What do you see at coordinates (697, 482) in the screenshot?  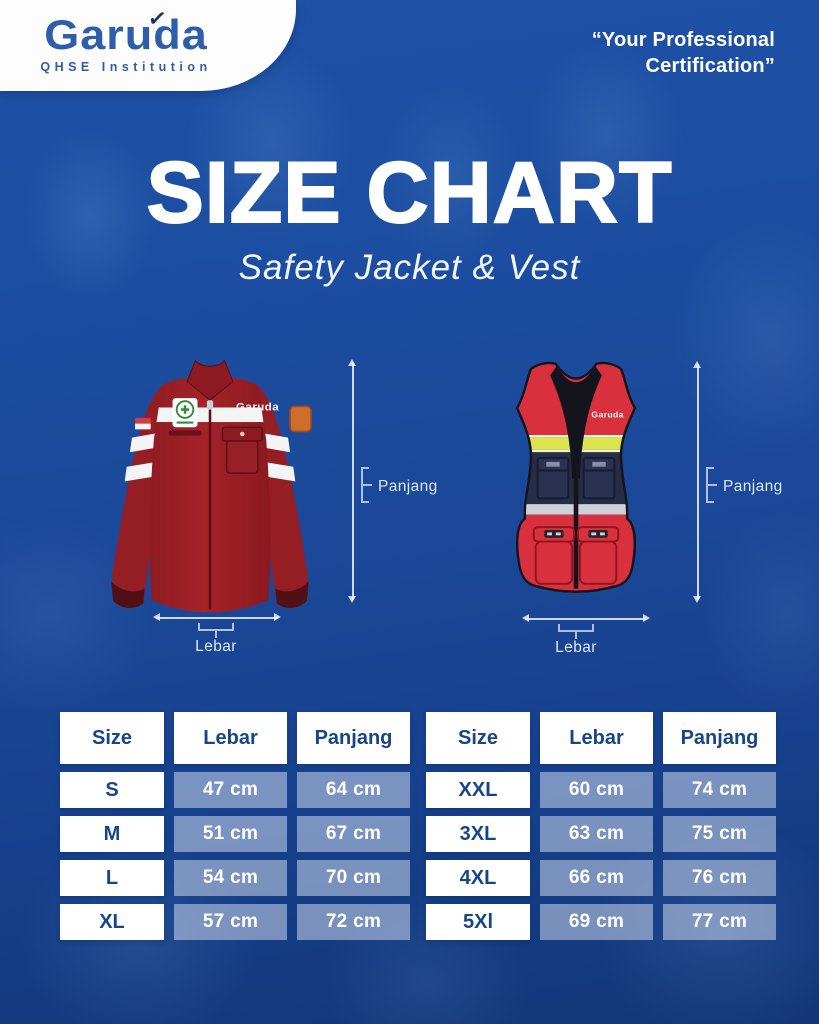 I see `vest-panjang-dimension-line` at bounding box center [697, 482].